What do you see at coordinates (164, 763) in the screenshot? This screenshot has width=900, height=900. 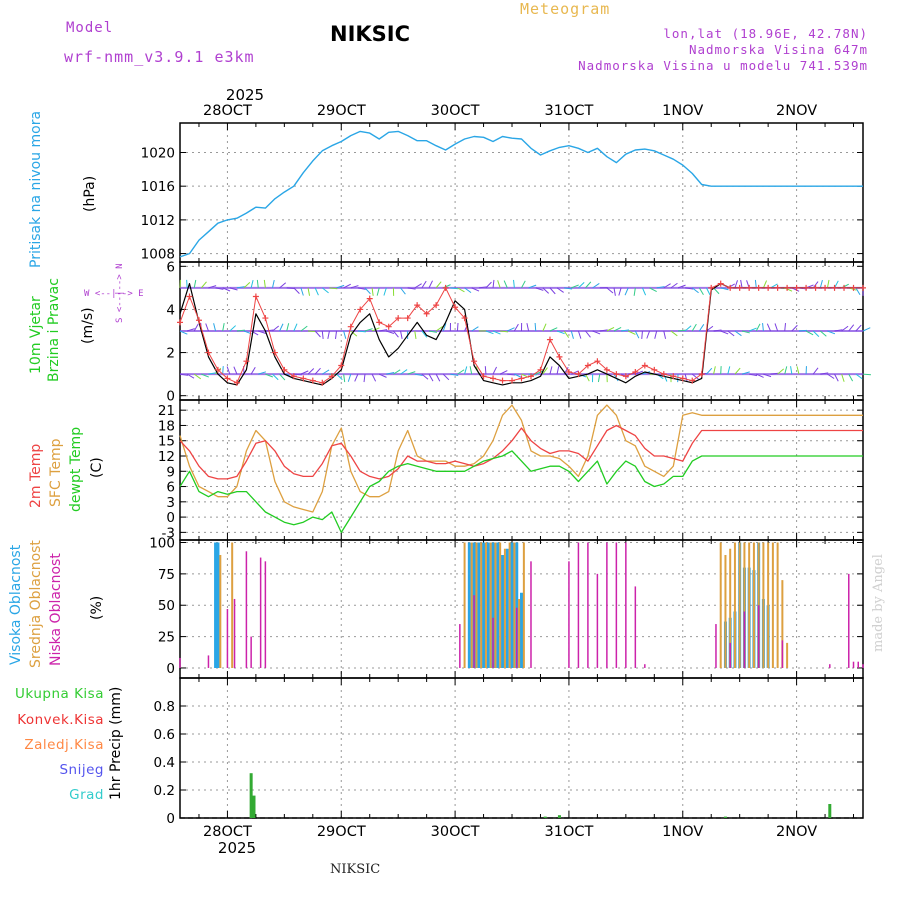 I see `y-tick-label: 0.4` at bounding box center [164, 763].